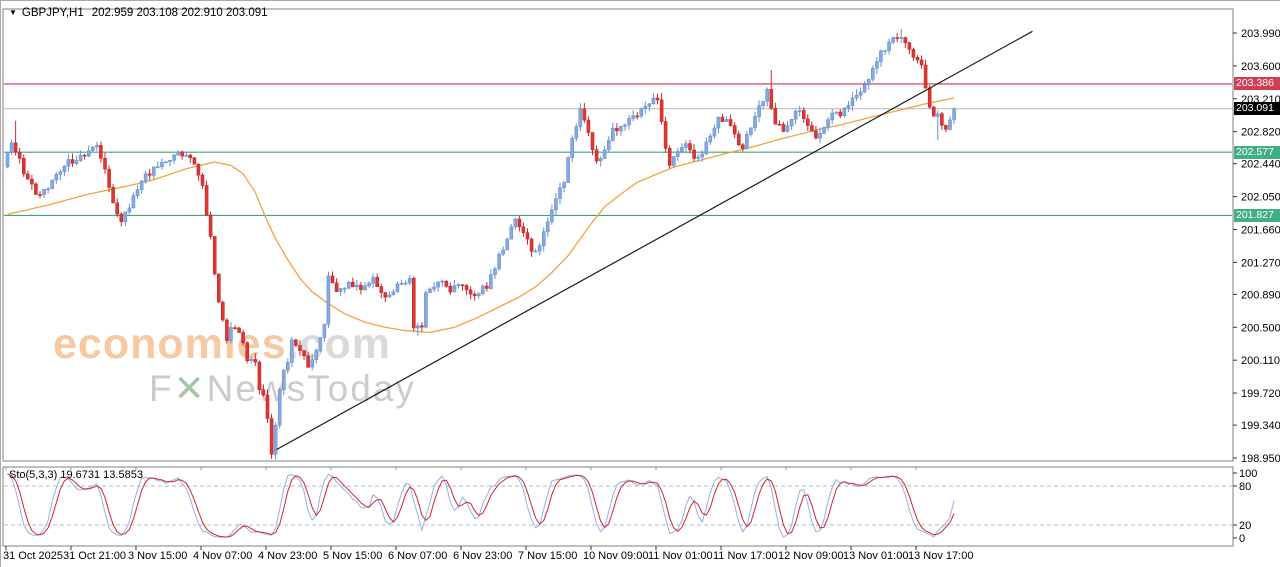  Describe the element at coordinates (352, 556) in the screenshot. I see `time-tick-label: 5 Nov 15:00` at that location.